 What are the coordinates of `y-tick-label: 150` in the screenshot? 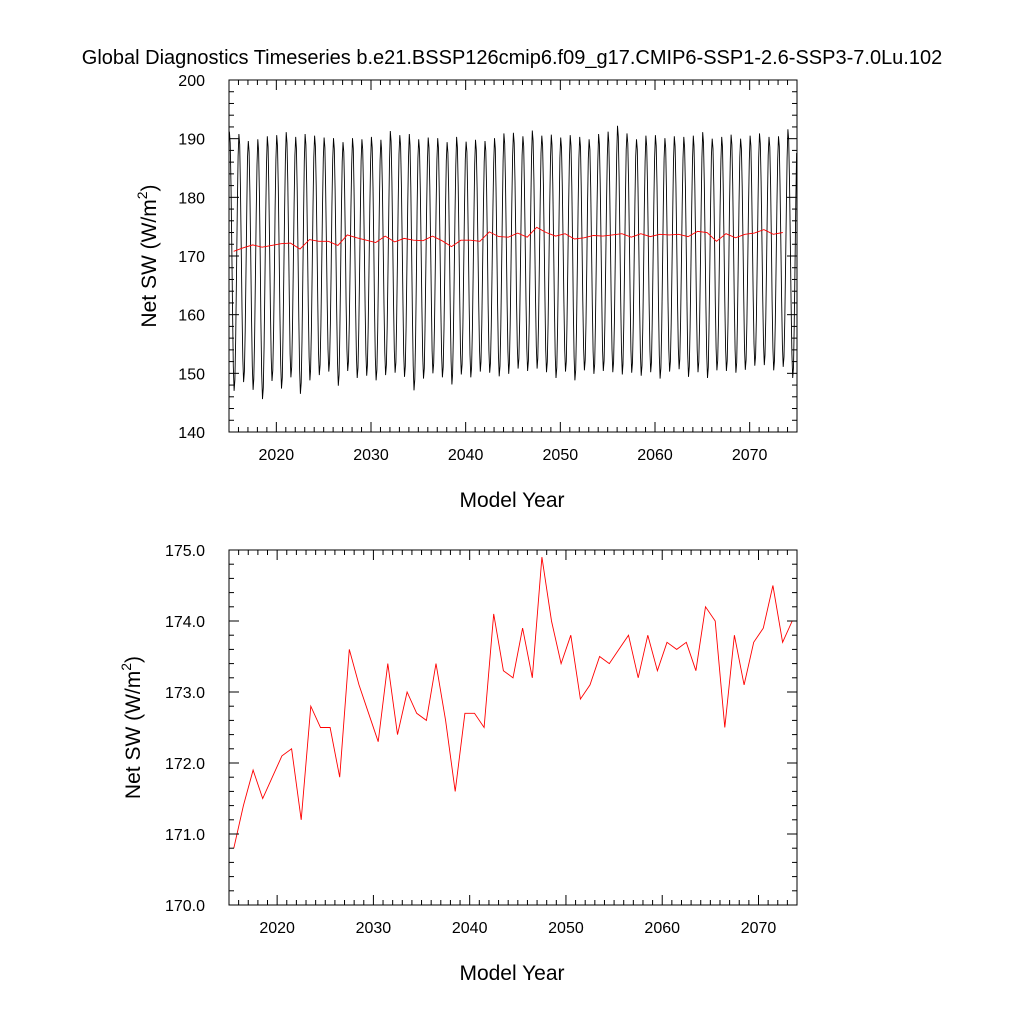 It's located at (191, 374).